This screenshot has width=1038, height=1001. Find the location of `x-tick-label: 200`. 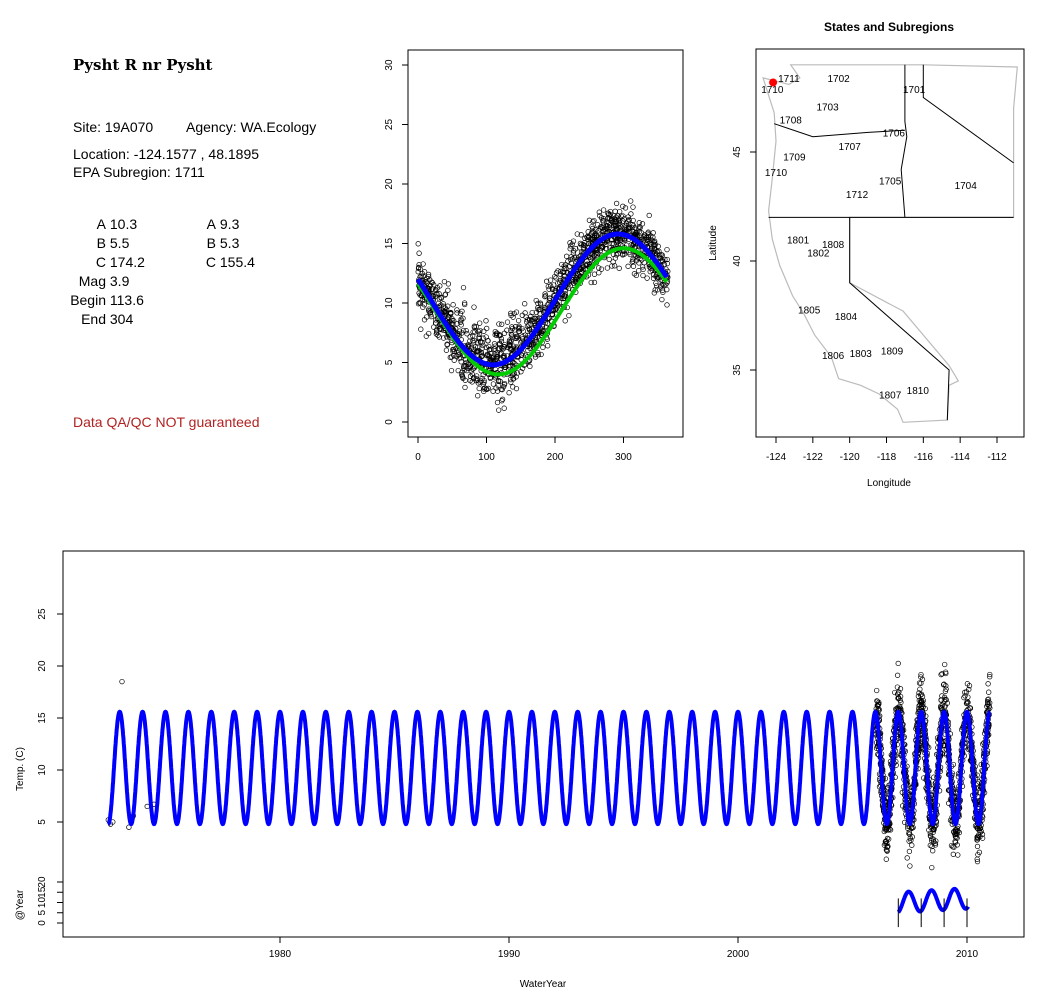

x-tick-label: 200 is located at coordinates (555, 457).